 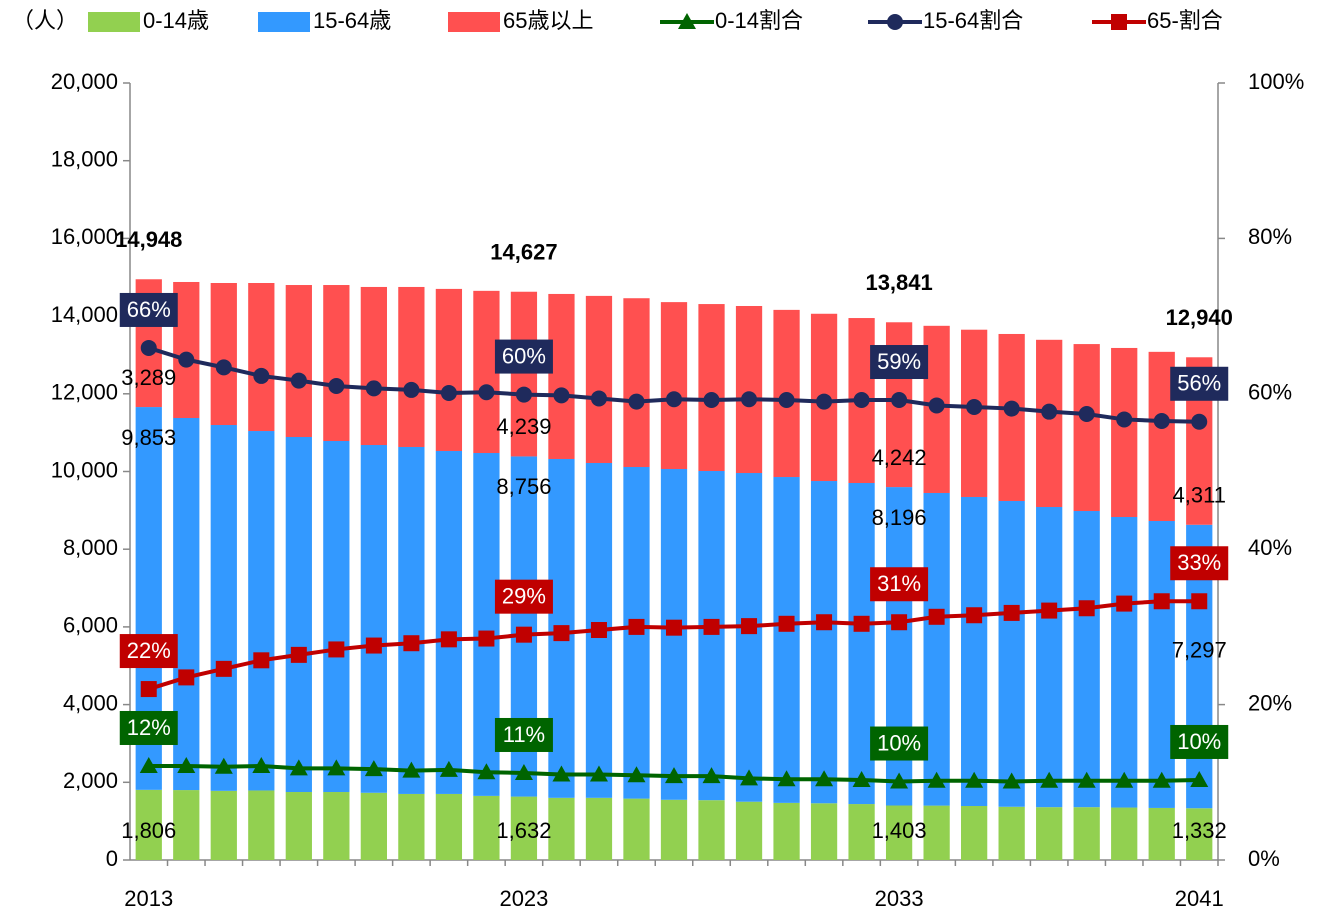 I want to click on y-tick-label: 8,000, so click(x=90, y=547).